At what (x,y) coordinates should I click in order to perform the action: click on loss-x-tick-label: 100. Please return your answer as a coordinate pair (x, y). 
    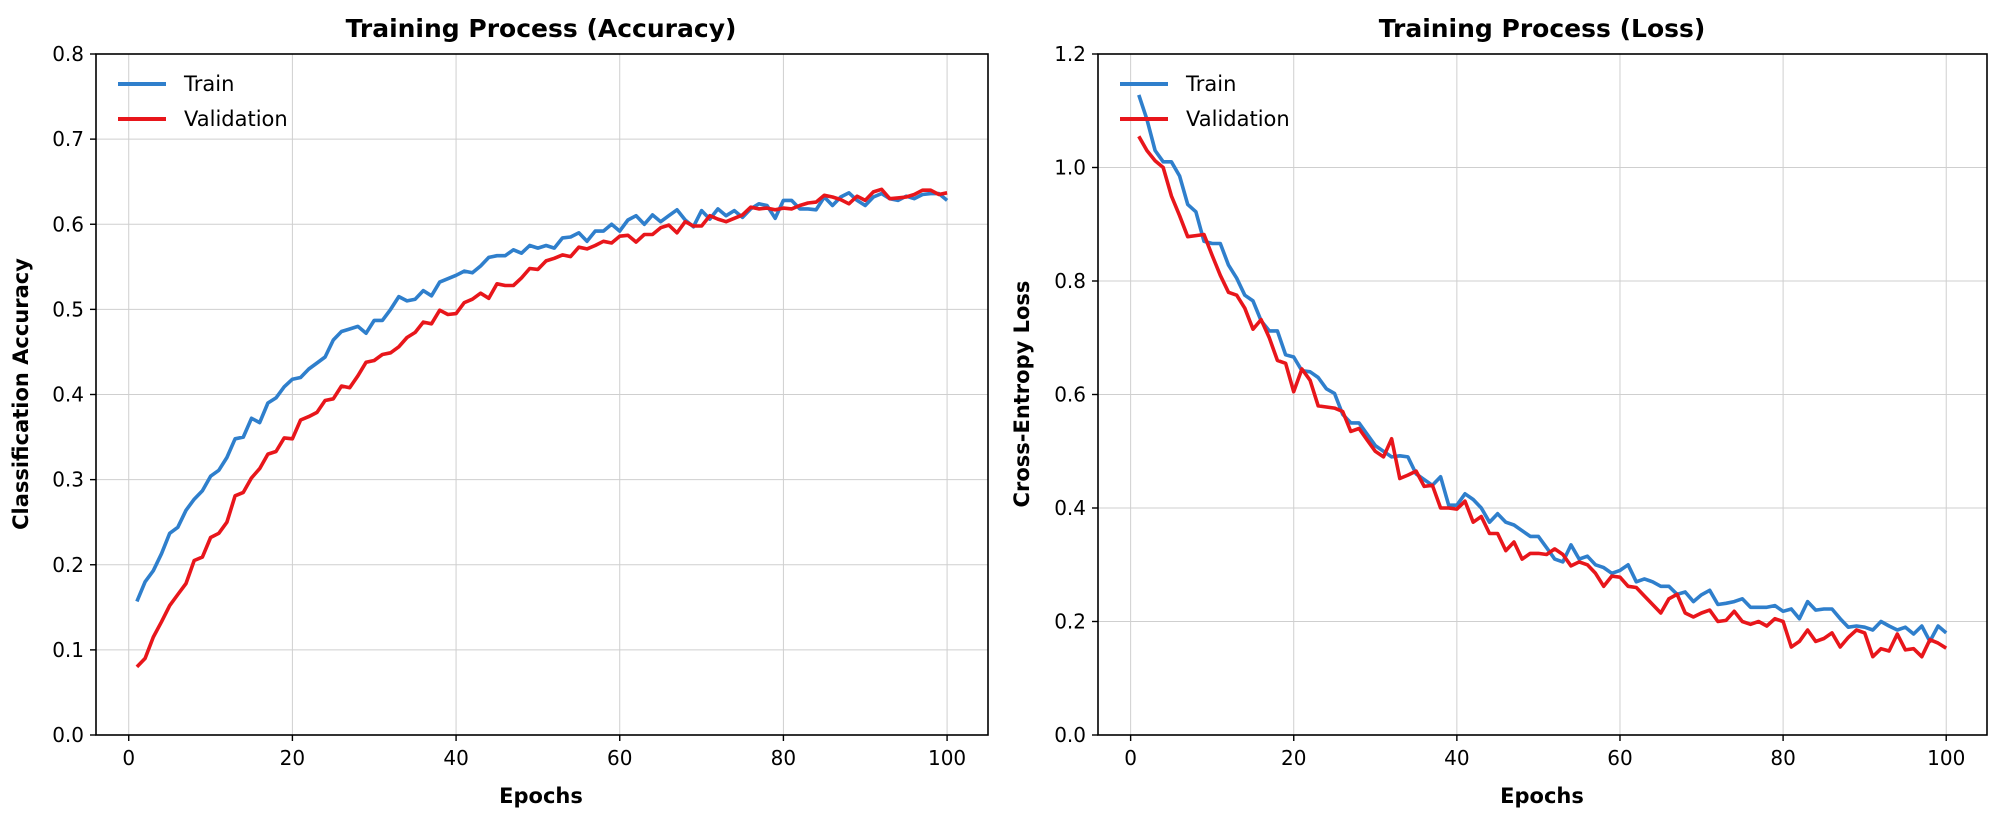
    Looking at the image, I should click on (1946, 758).